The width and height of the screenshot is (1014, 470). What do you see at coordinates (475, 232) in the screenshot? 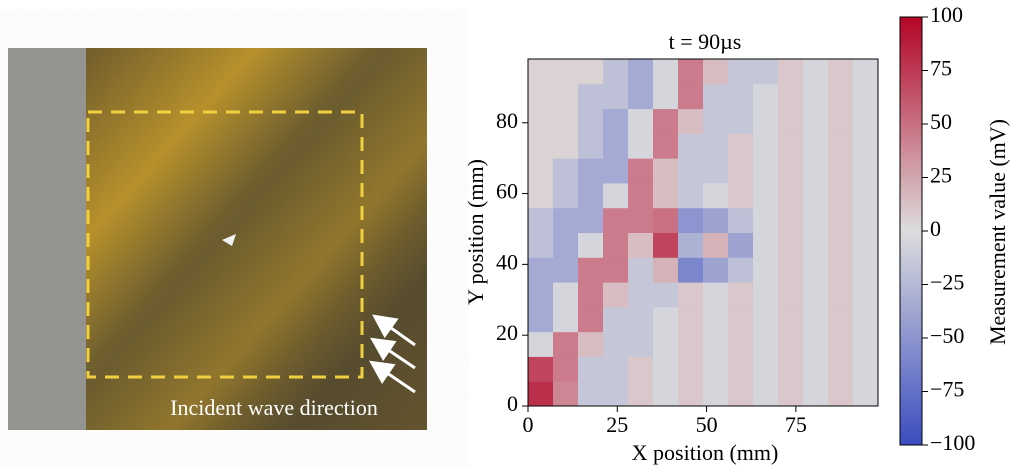
I see `y-axis-label: Y position (mm)` at bounding box center [475, 232].